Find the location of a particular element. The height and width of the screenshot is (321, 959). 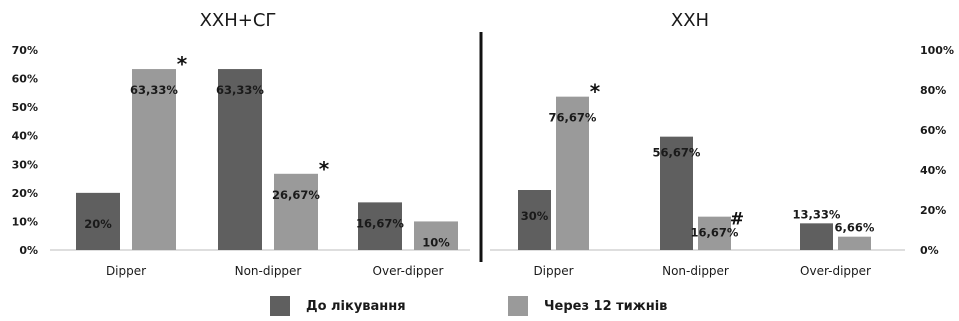

chart-title-1: ХХН is located at coordinates (690, 20).